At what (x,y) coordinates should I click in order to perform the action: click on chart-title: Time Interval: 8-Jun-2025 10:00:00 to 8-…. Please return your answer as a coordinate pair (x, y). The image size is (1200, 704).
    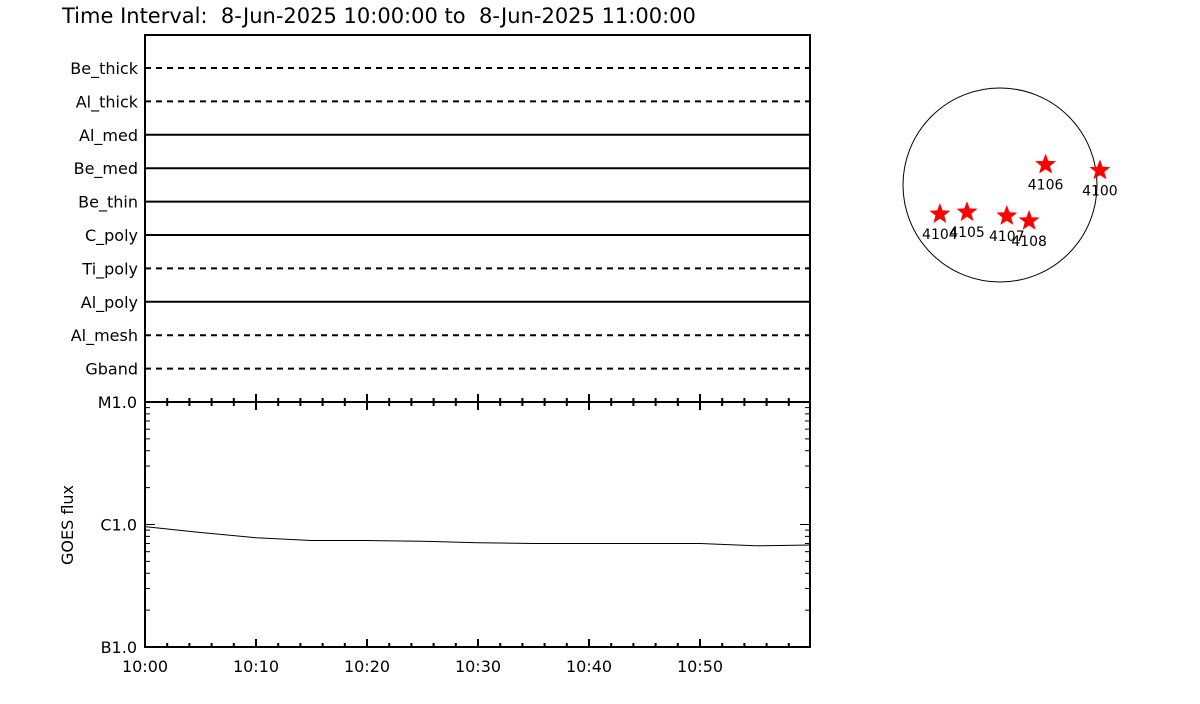
    Looking at the image, I should click on (378, 16).